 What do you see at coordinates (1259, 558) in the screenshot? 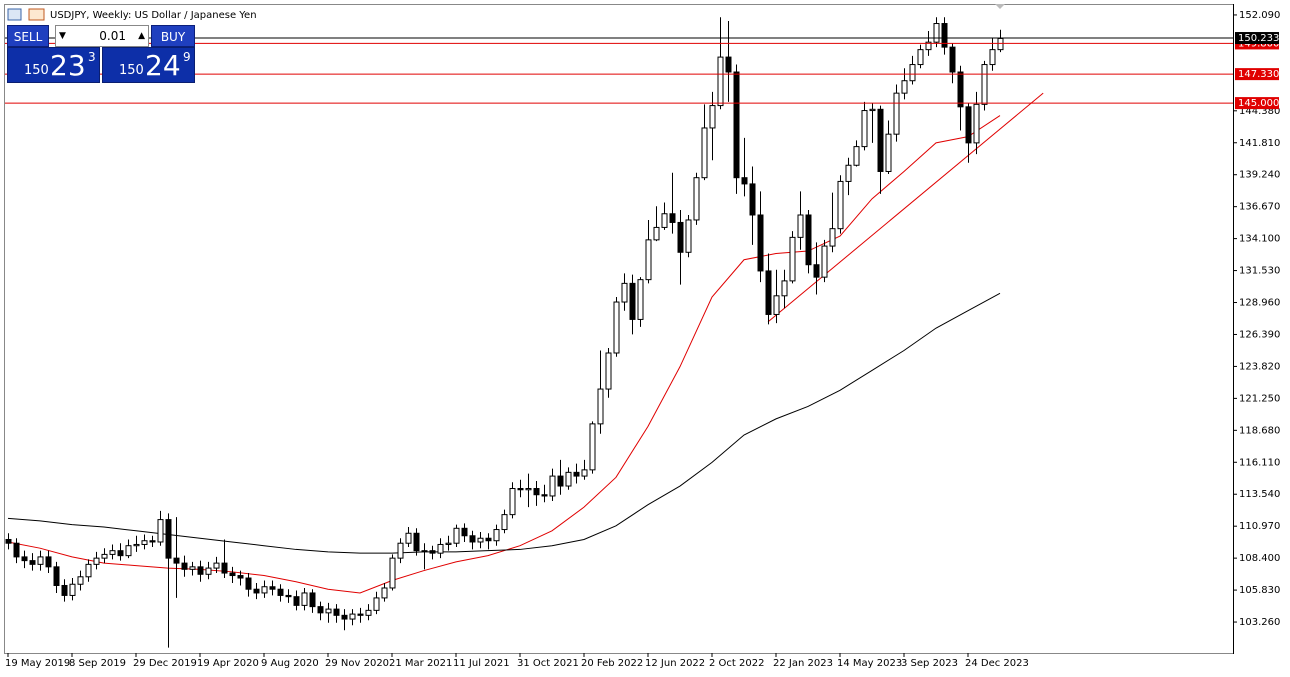
I see `y-tick-label: 108.400` at bounding box center [1259, 558].